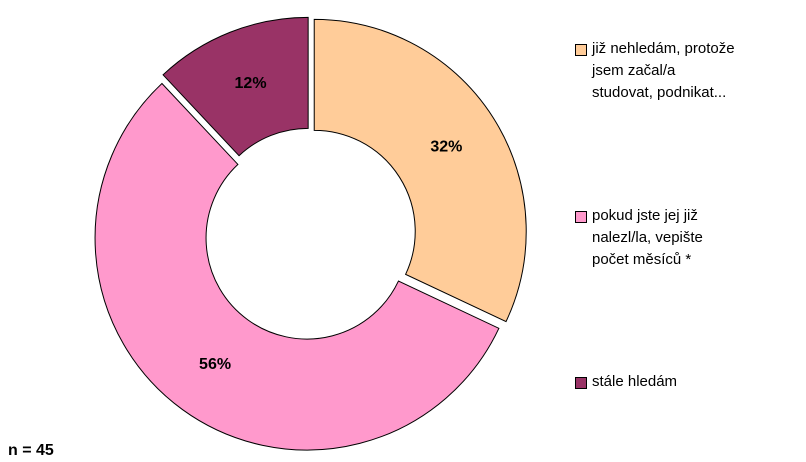  Describe the element at coordinates (446, 147) in the screenshot. I see `value-label: 32%` at that location.